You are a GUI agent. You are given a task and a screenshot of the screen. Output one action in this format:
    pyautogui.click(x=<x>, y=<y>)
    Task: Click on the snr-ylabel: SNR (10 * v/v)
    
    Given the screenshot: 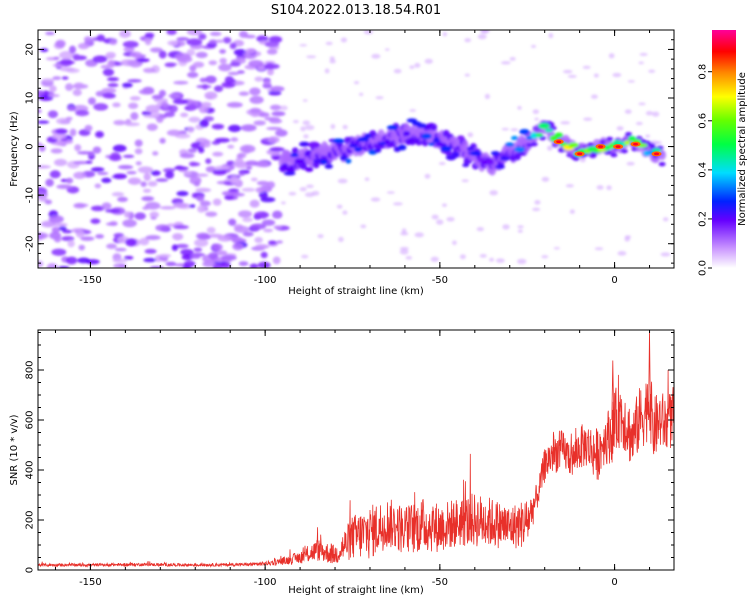 What is the action you would take?
    pyautogui.click(x=14, y=449)
    